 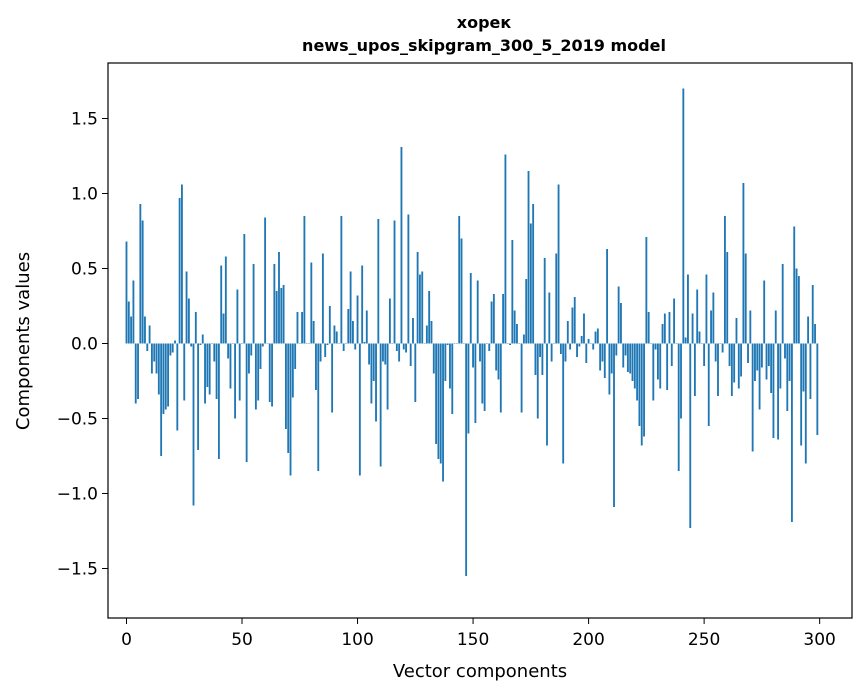 What do you see at coordinates (23, 341) in the screenshot?
I see `y-axis-label: Components values` at bounding box center [23, 341].